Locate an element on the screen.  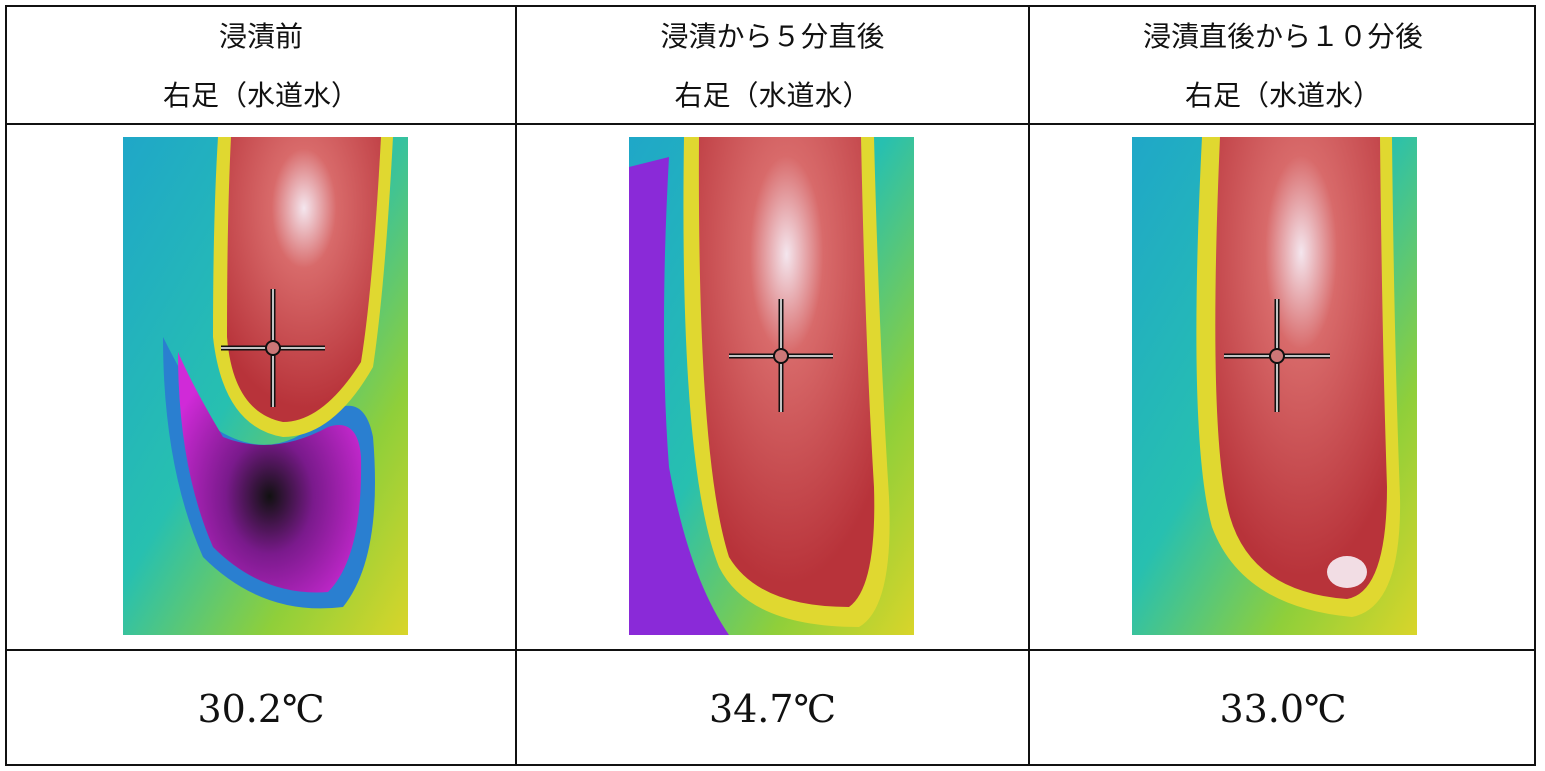
header-text: 浸漬前 is located at coordinates (260, 36).